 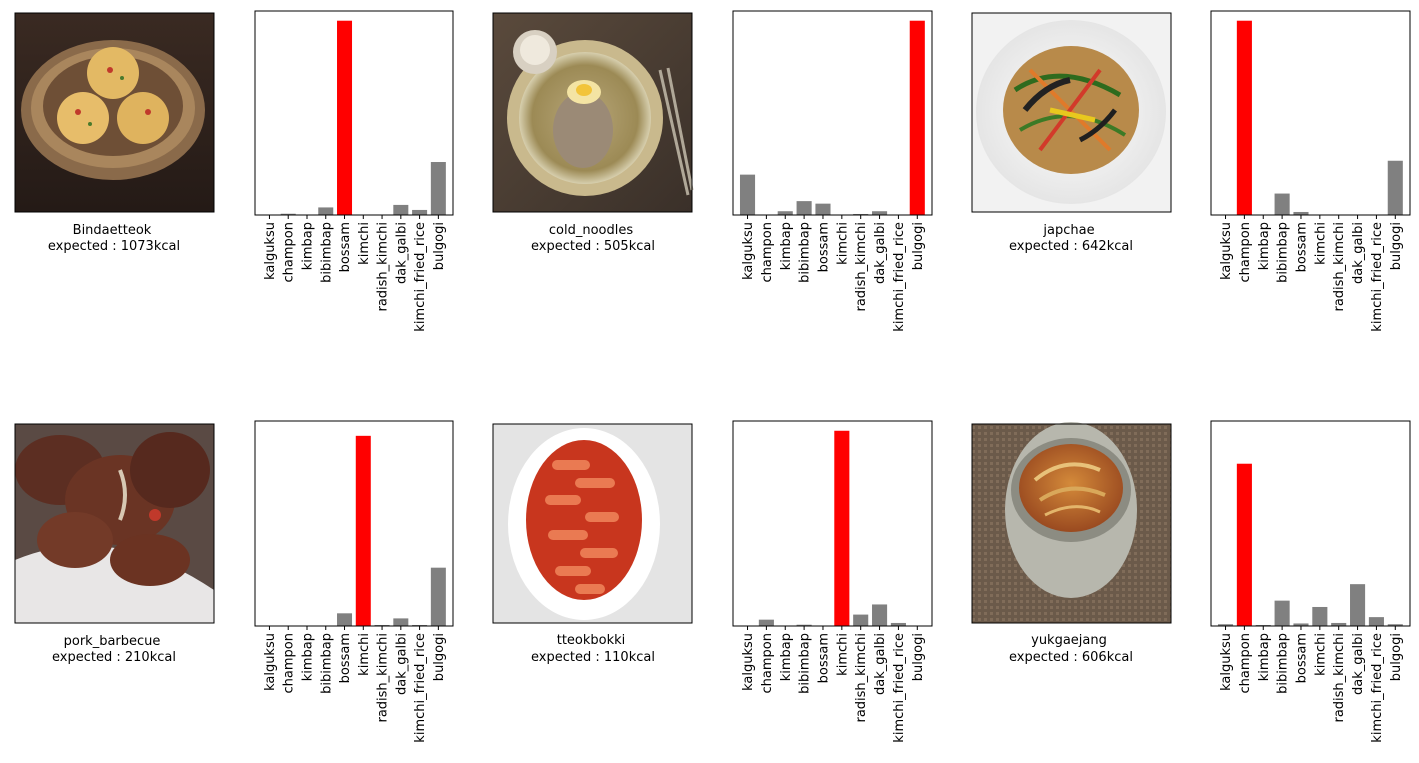 What do you see at coordinates (112, 641) in the screenshot?
I see `image-label-4: pork_barbecue` at bounding box center [112, 641].